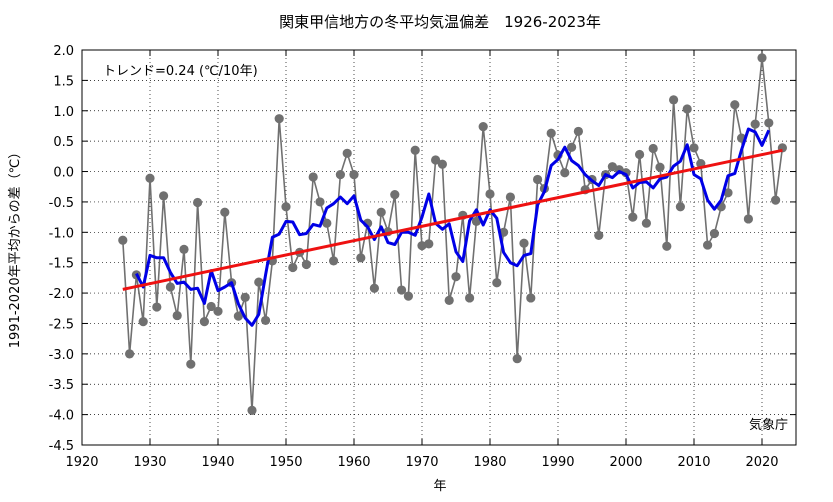 The image size is (833, 502). What do you see at coordinates (61, 355) in the screenshot?
I see `y-tick-label: -3.0` at bounding box center [61, 355].